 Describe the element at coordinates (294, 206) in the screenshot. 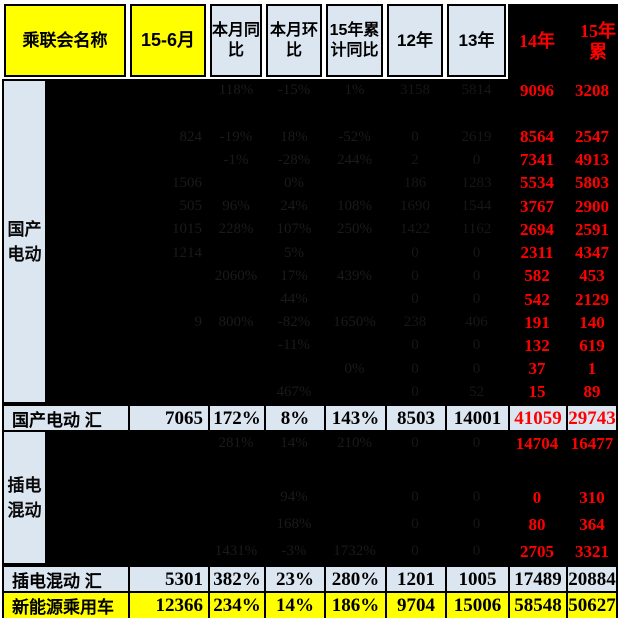

I see `data-cell: 24%` at that location.